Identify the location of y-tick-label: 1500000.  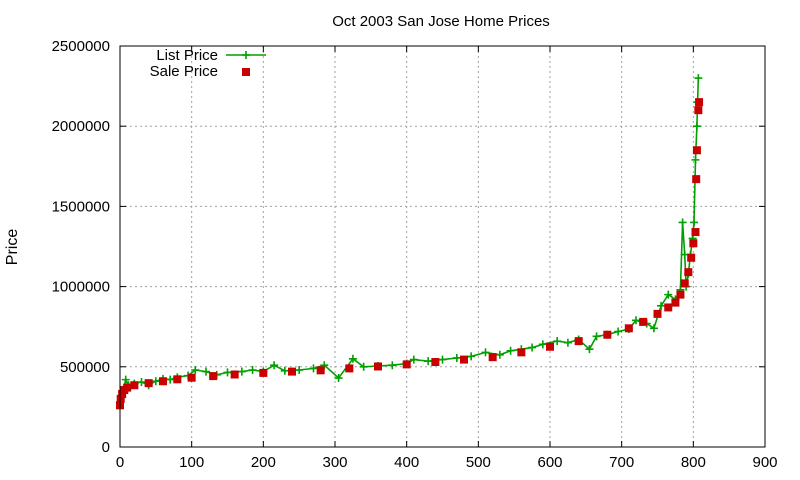
(81, 206).